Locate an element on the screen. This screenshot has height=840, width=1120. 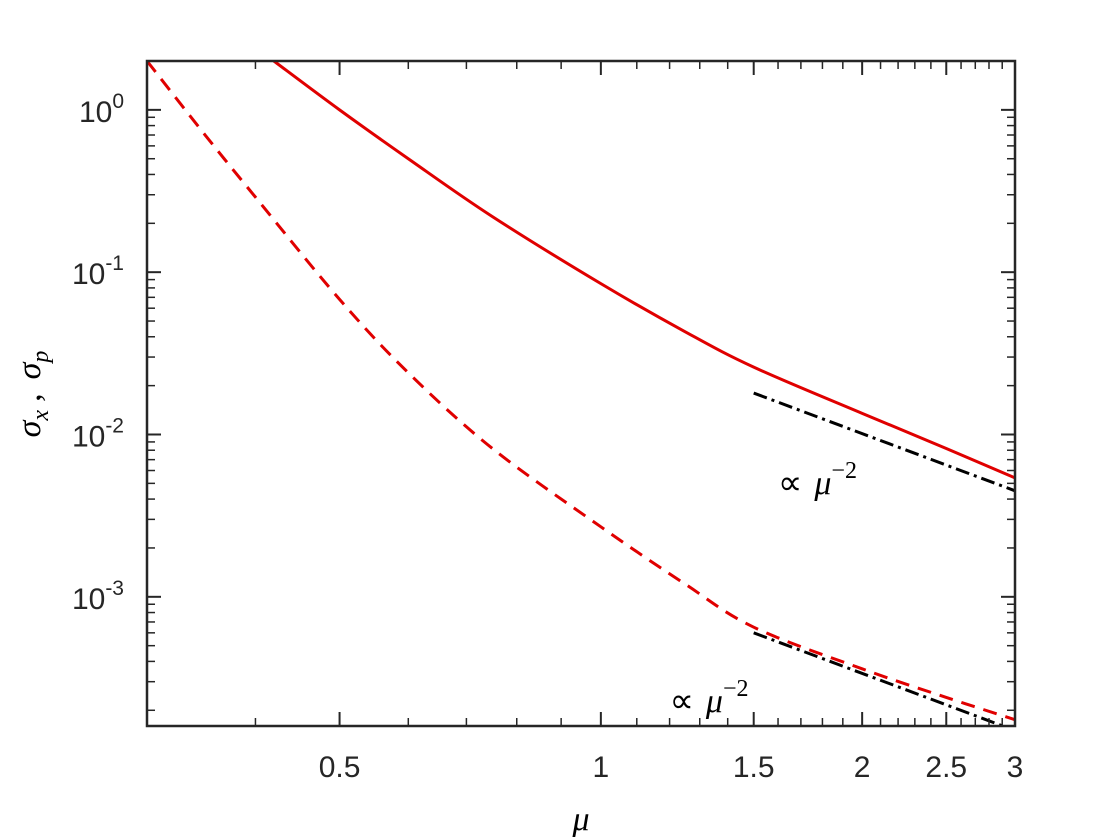
annotations: ∝ μ−2 ∝ μ−2 is located at coordinates (763, 589).